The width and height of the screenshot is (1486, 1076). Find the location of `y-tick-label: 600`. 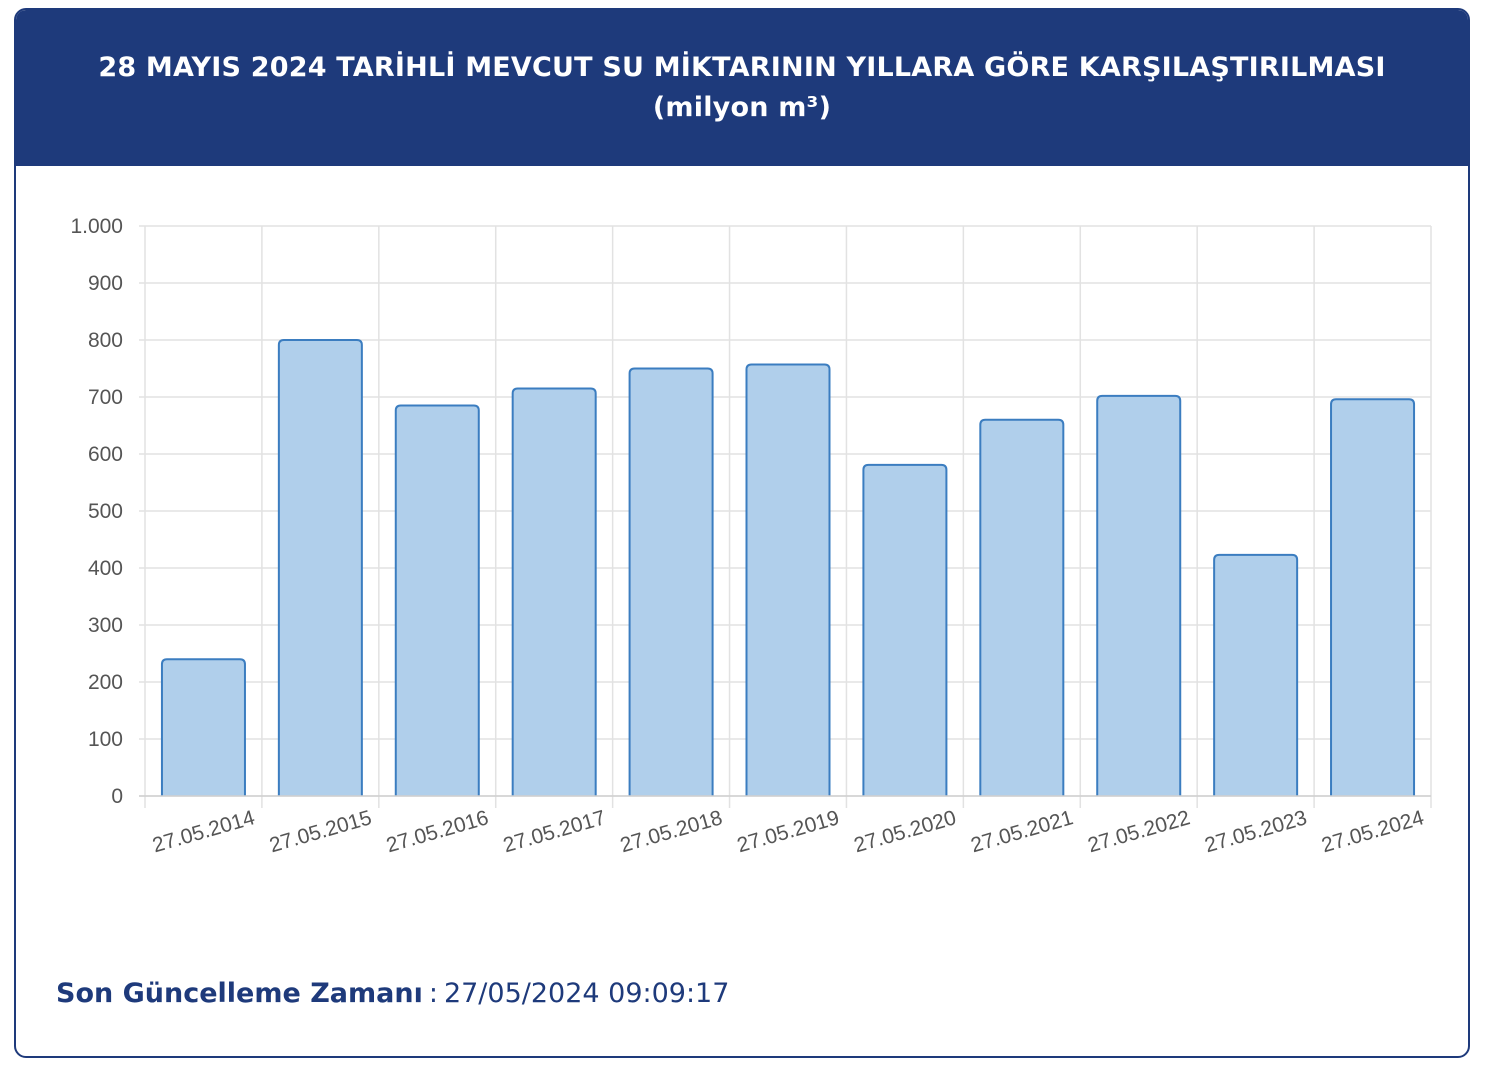

y-tick-label: 600 is located at coordinates (105, 454).